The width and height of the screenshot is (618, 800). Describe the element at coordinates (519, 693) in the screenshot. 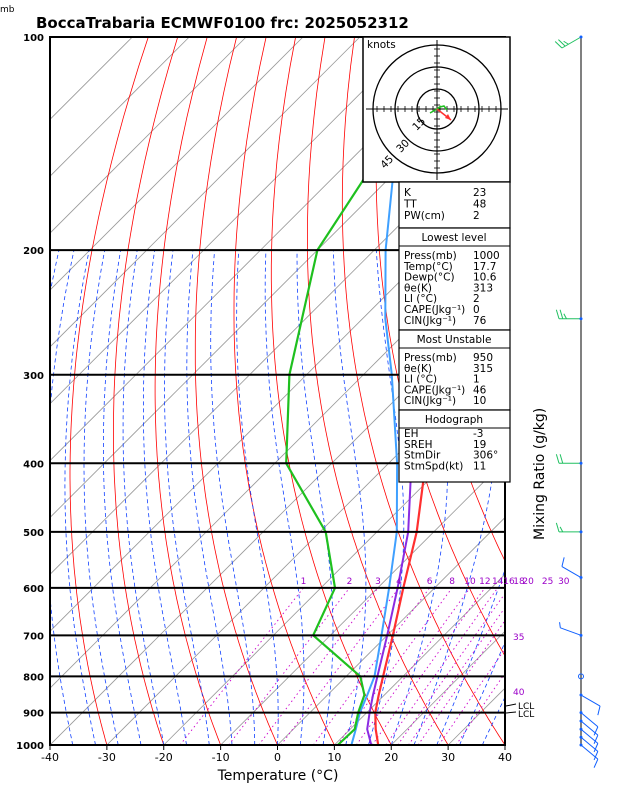

I see `mixing-label-40: 40` at that location.